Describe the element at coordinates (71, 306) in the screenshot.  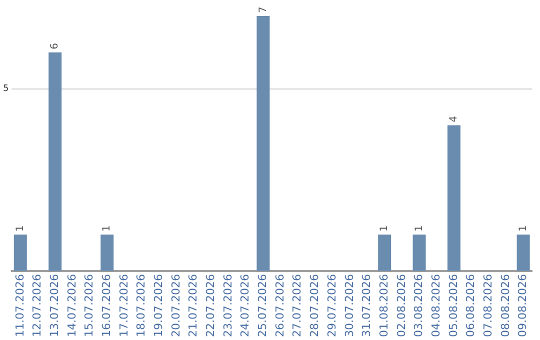
I see `x-tick-label: 14.07.2026` at that location.